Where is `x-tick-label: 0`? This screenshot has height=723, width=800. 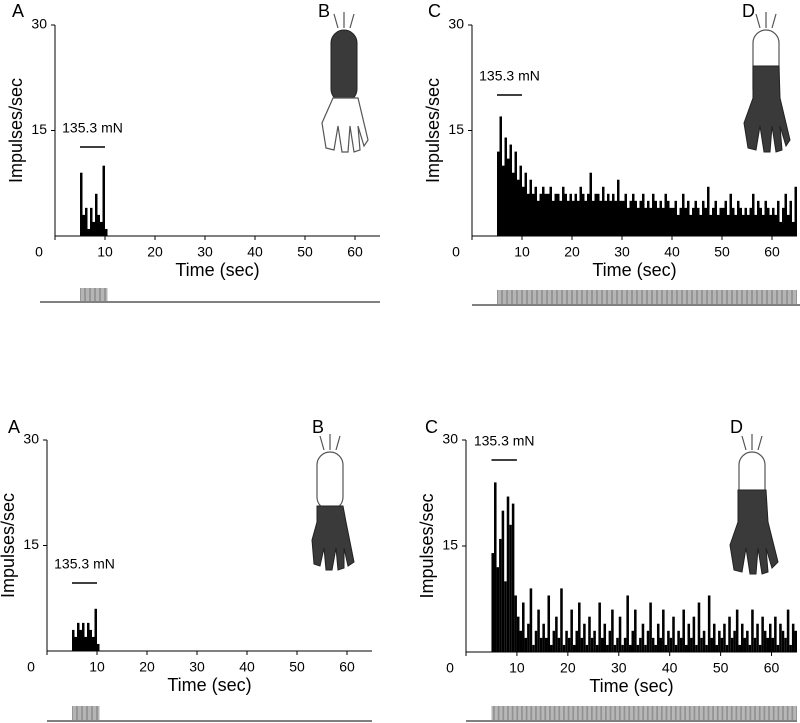 x-tick-label: 0 is located at coordinates (31, 667).